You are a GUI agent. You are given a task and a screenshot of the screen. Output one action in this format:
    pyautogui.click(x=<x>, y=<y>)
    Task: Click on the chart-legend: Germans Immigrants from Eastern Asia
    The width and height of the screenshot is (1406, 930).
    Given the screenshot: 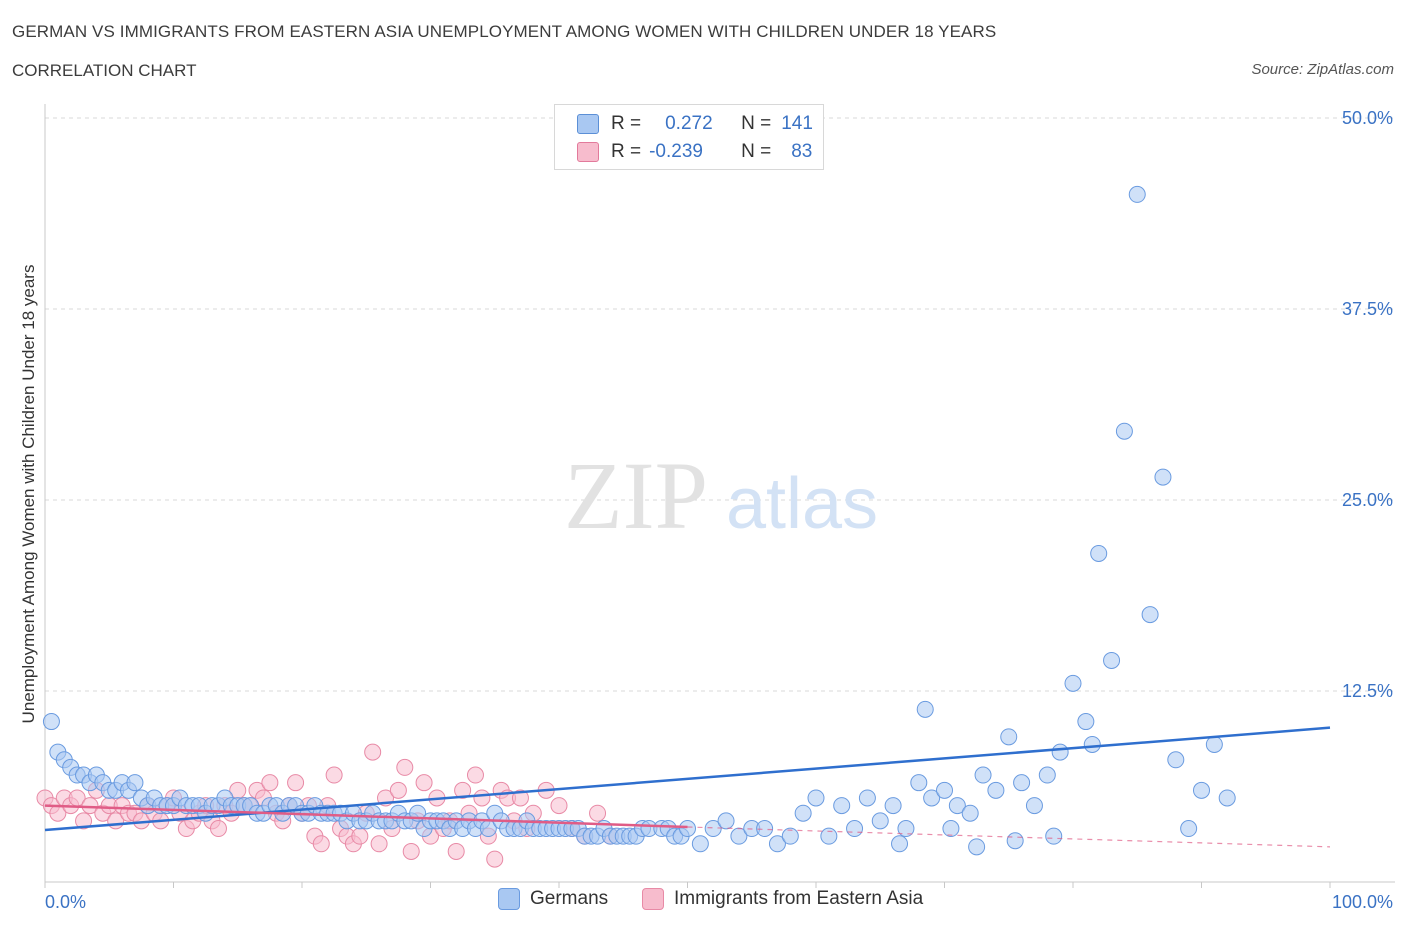 What is the action you would take?
    pyautogui.click(x=703, y=903)
    